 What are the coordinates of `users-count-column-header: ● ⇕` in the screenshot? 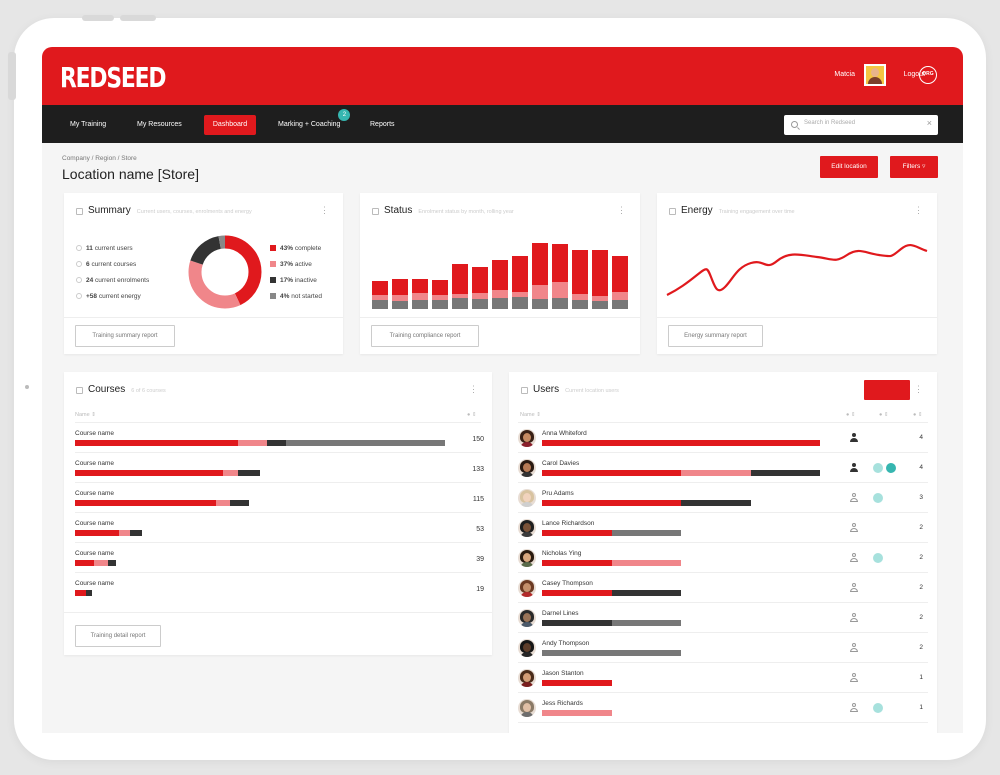 It's located at (918, 415).